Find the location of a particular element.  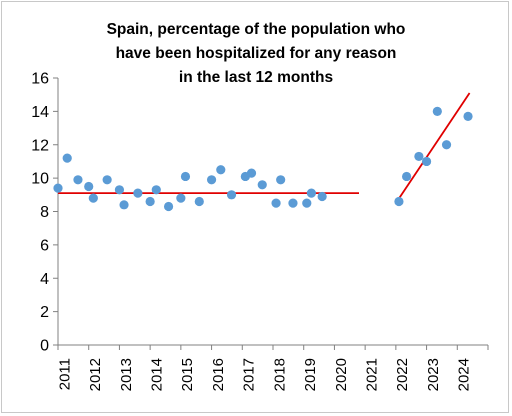

y-tick-label: 2 is located at coordinates (44, 312).